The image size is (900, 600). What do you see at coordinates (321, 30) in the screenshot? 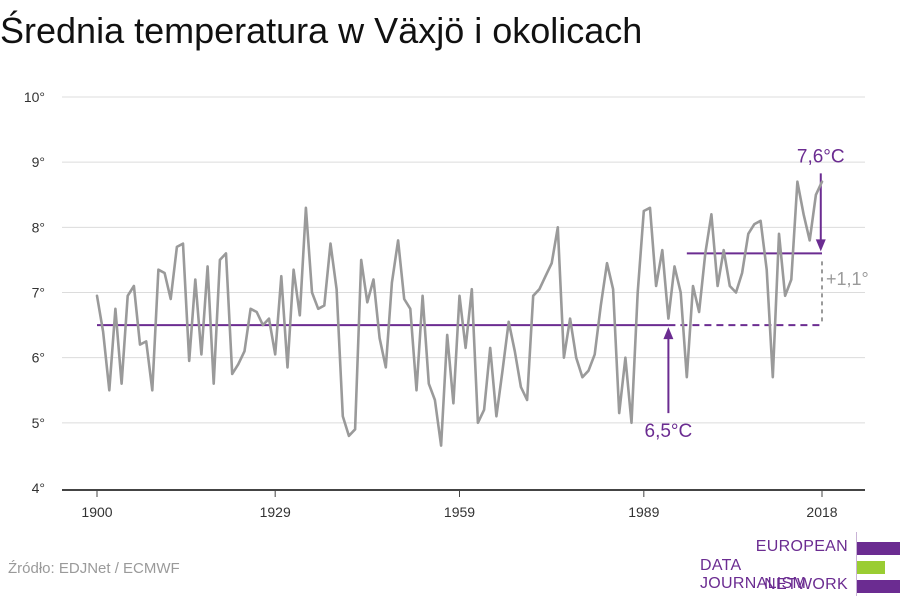
I see `chart-title: Średnia temperatura w Växjö i okolicach` at bounding box center [321, 30].